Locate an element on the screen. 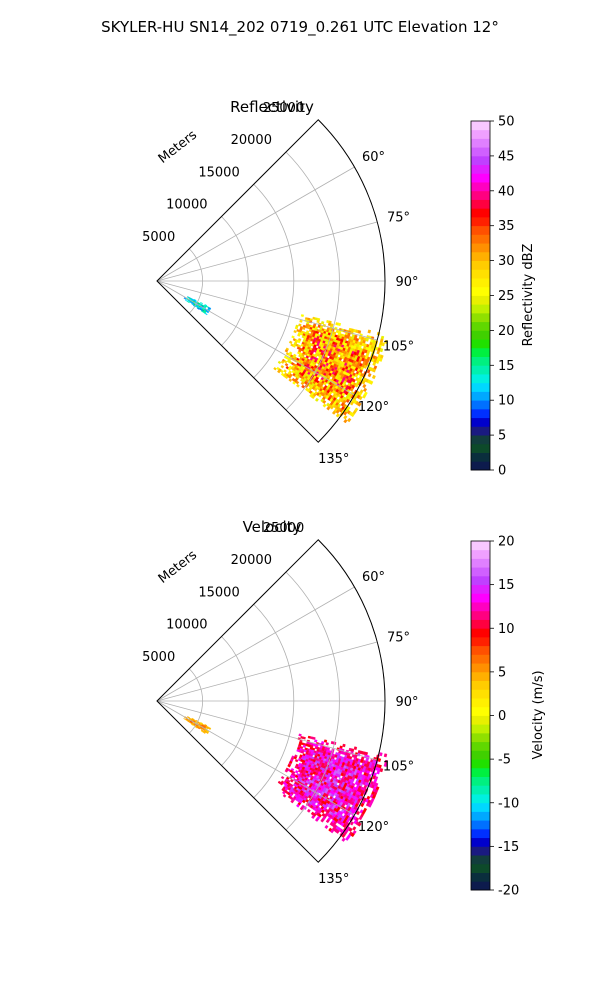 This screenshot has width=600, height=1000. colorbar-tick-label: 5 is located at coordinates (502, 436).